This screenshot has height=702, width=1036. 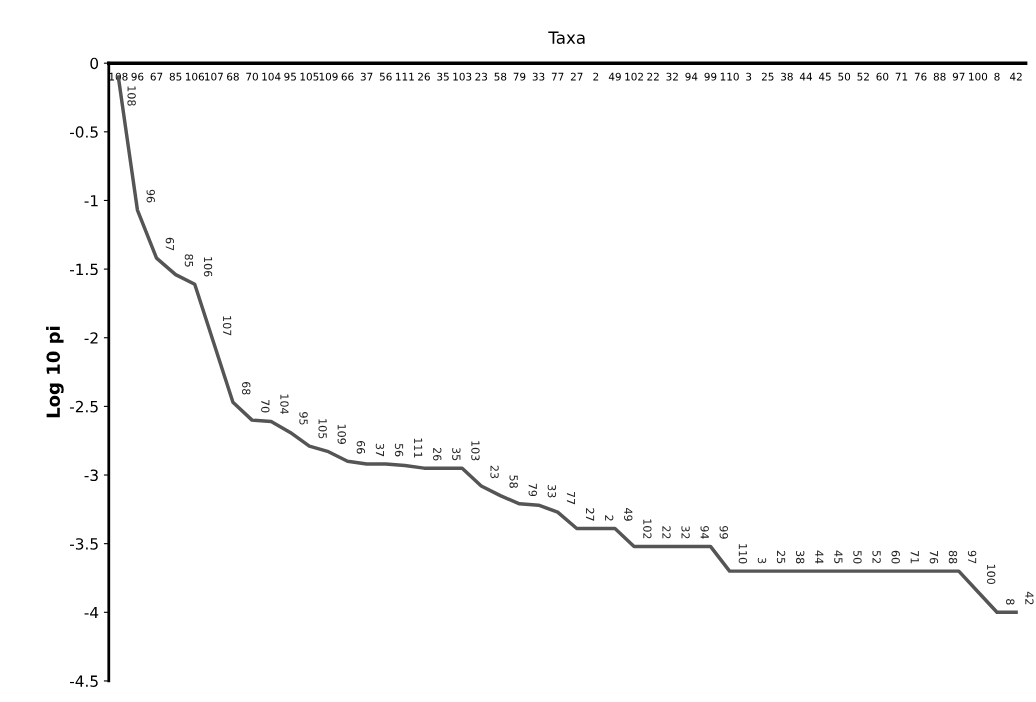 I want to click on x-tick-label: 104, so click(x=271, y=76).